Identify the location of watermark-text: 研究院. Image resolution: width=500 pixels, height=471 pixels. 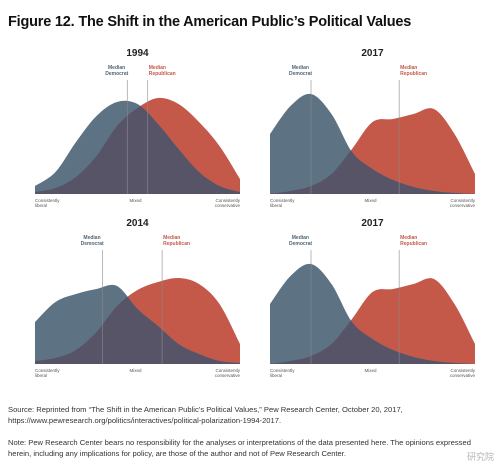
(480, 458).